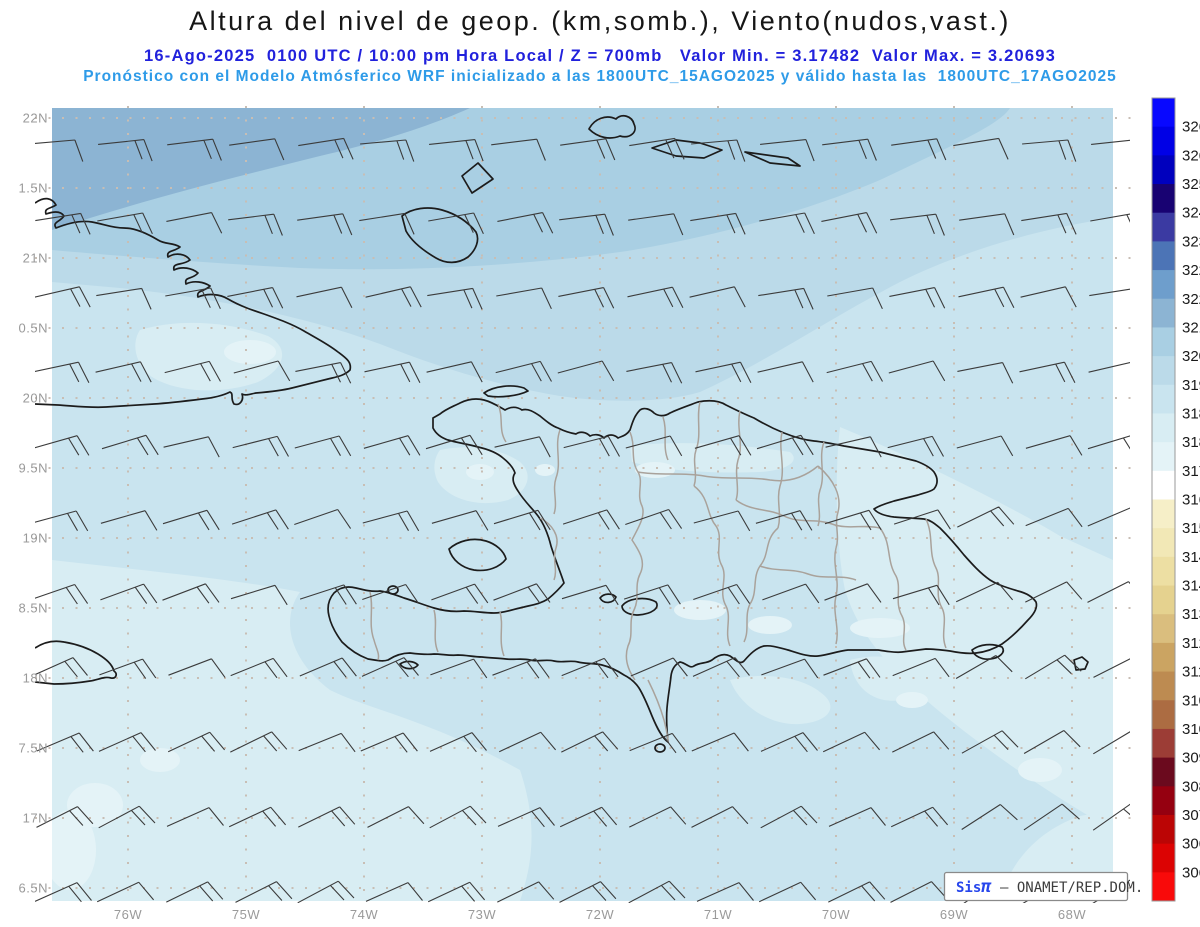 The image size is (1200, 927). Describe the element at coordinates (440, 235) in the screenshot. I see `coastline-great-inagua` at that location.